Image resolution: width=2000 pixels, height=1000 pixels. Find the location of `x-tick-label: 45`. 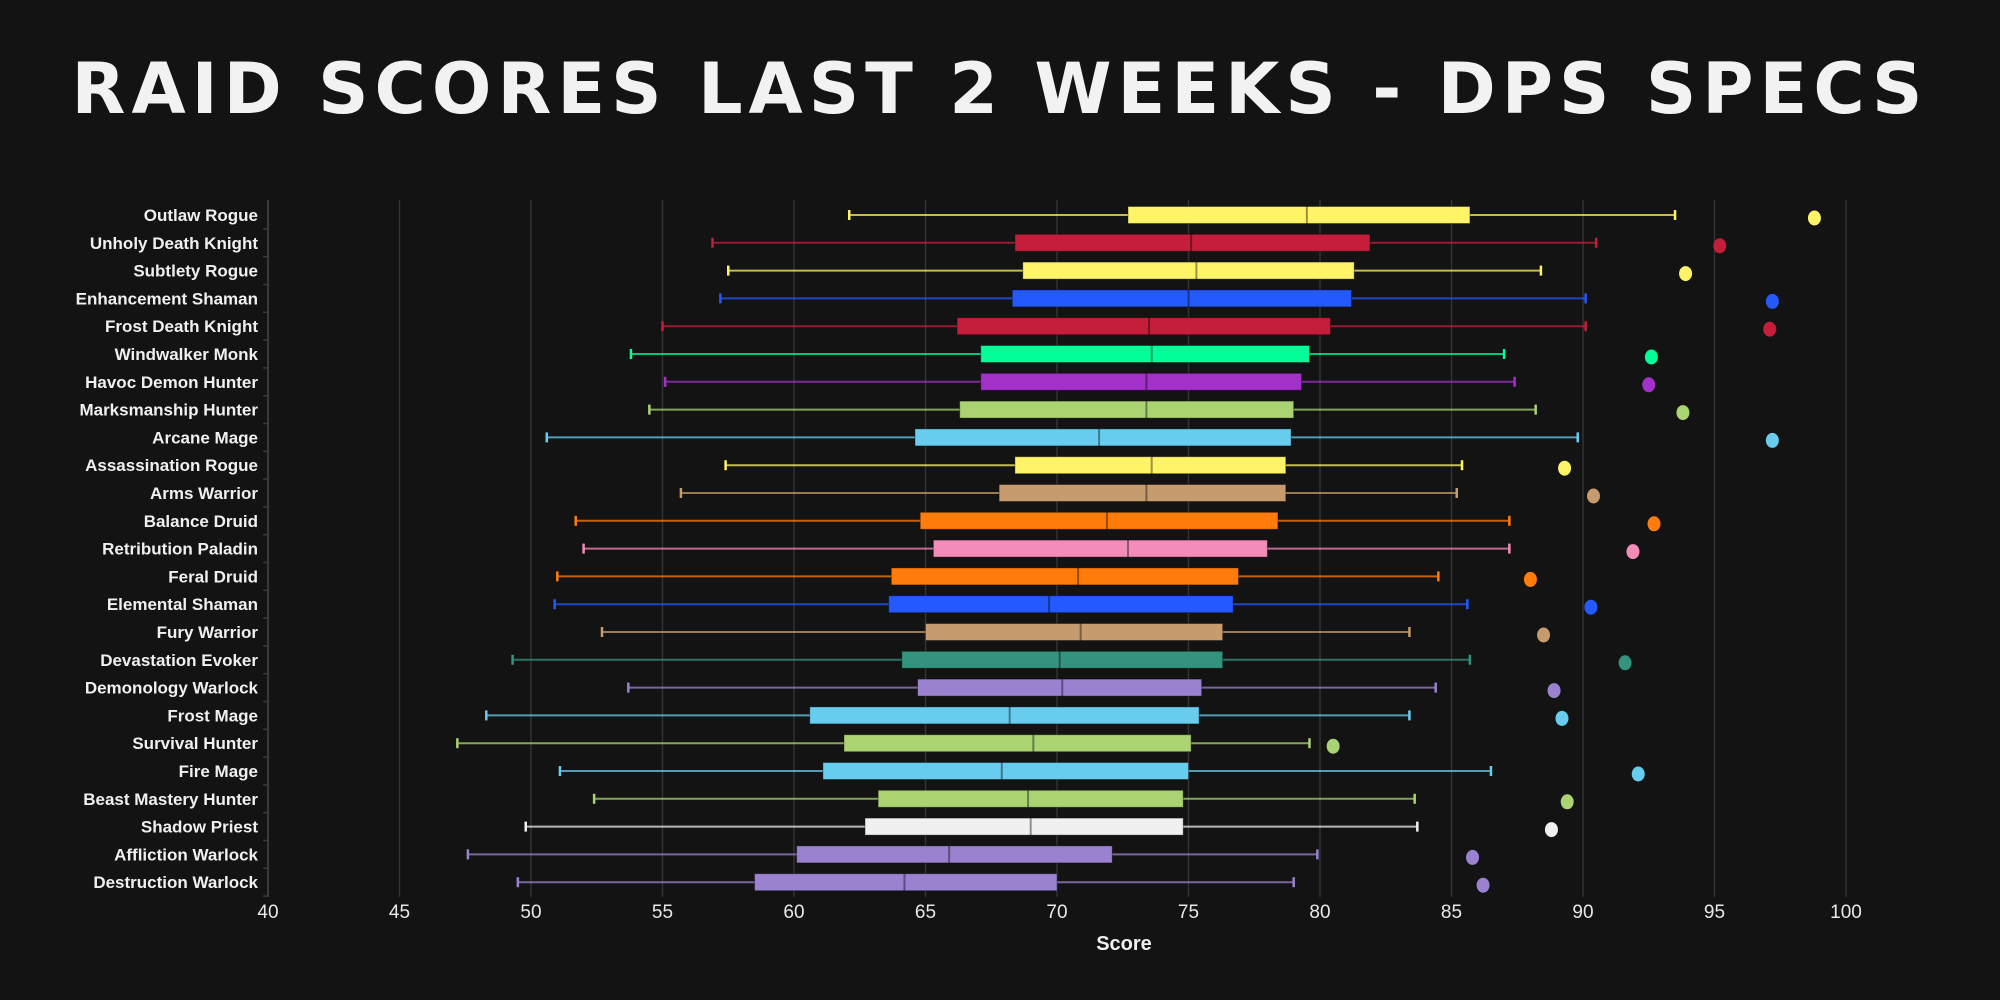

x-tick-label: 45 is located at coordinates (399, 912).